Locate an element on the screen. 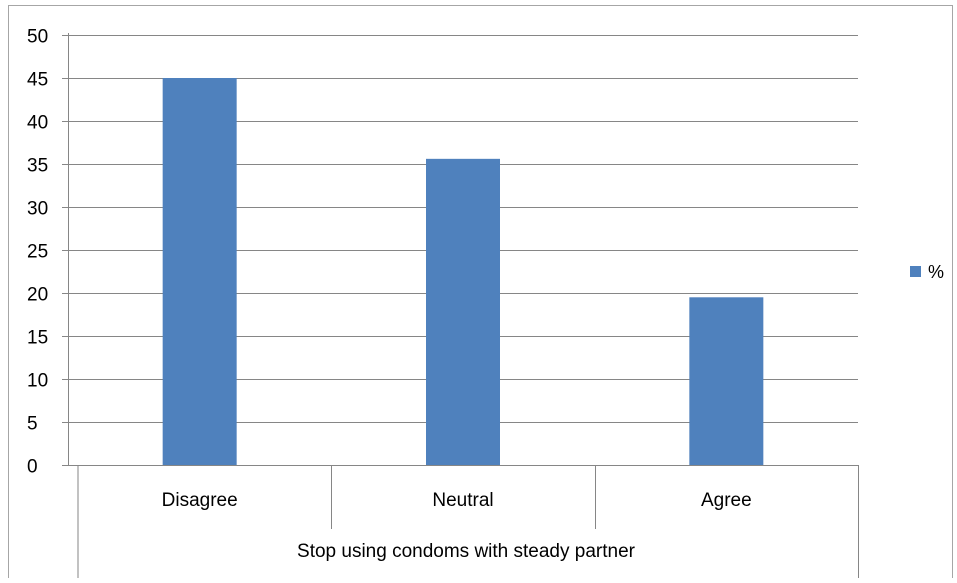  y-tick-label: 45 is located at coordinates (37, 80).